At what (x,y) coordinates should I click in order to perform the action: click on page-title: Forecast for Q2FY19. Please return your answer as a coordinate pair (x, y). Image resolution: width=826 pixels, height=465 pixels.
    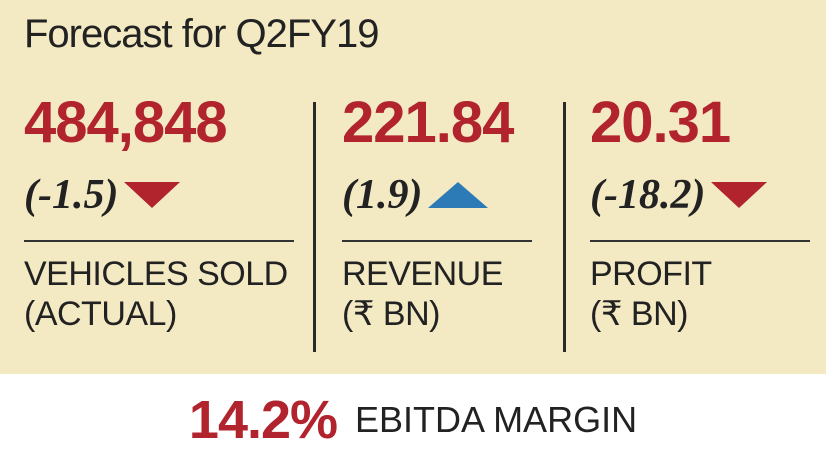
    Looking at the image, I should click on (201, 34).